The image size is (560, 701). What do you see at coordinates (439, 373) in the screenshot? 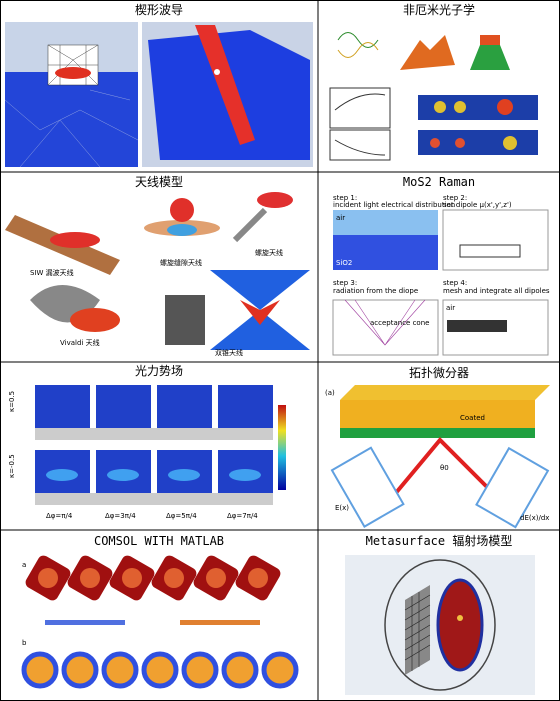
I see `cell-title: 拓扑微分器` at bounding box center [439, 373].